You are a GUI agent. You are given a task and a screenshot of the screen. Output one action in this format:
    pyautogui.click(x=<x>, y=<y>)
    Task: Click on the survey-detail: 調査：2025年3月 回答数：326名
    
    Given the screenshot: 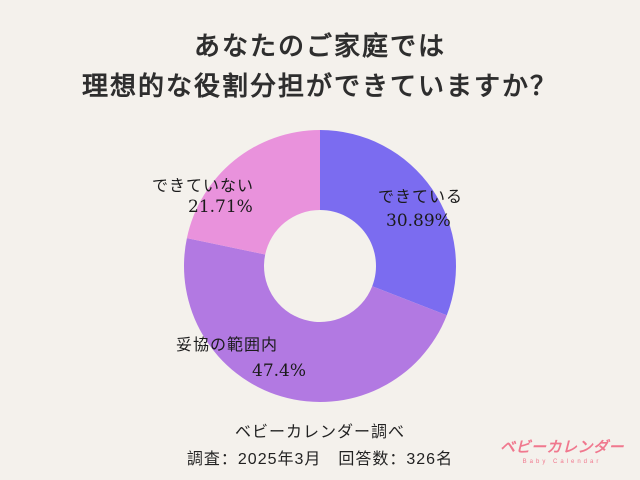 What is the action you would take?
    pyautogui.click(x=320, y=459)
    